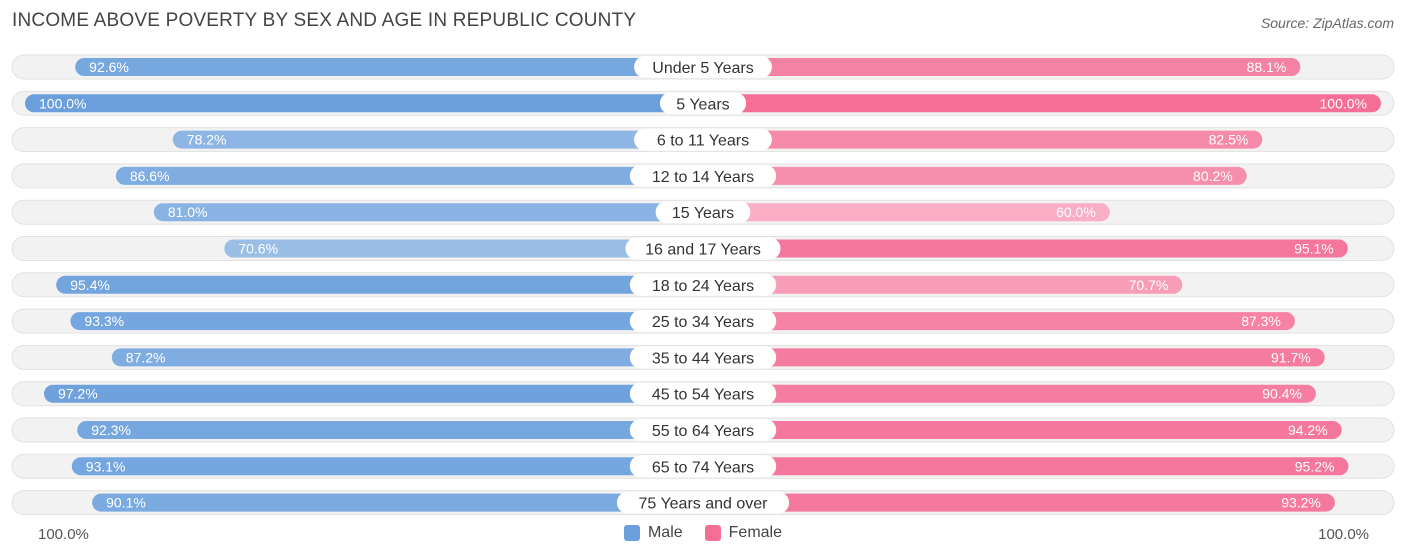  What do you see at coordinates (1261, 321) in the screenshot?
I see `data-label-female: 87.3%` at bounding box center [1261, 321].